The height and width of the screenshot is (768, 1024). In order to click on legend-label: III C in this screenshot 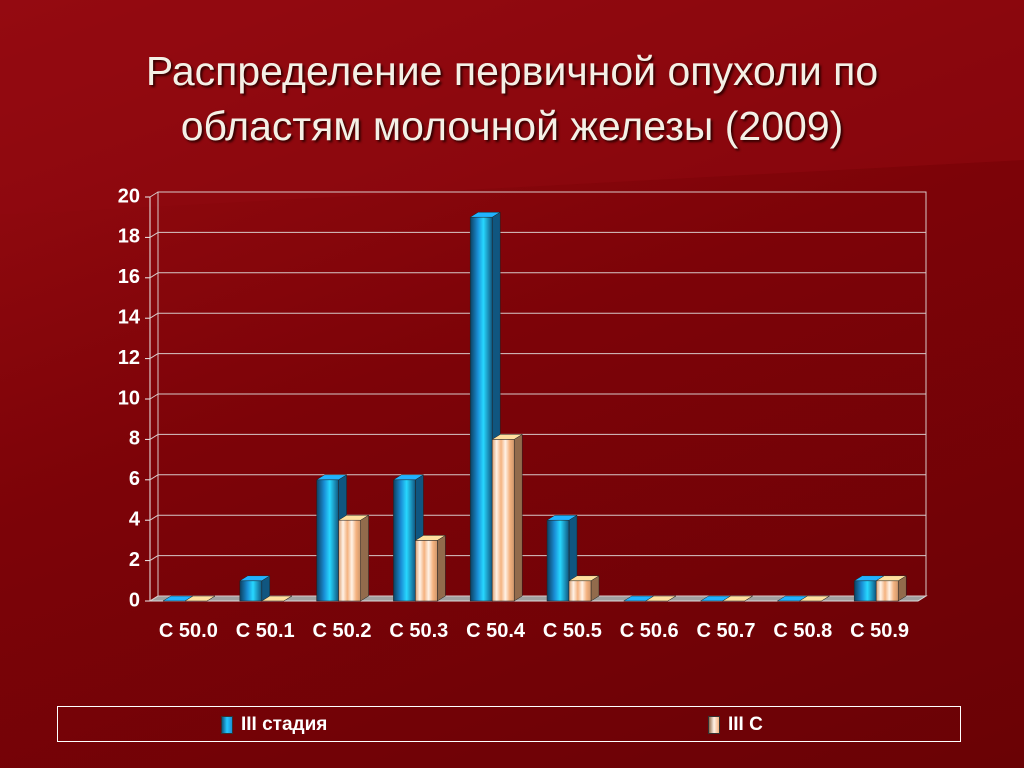, I will do `click(745, 724)`.